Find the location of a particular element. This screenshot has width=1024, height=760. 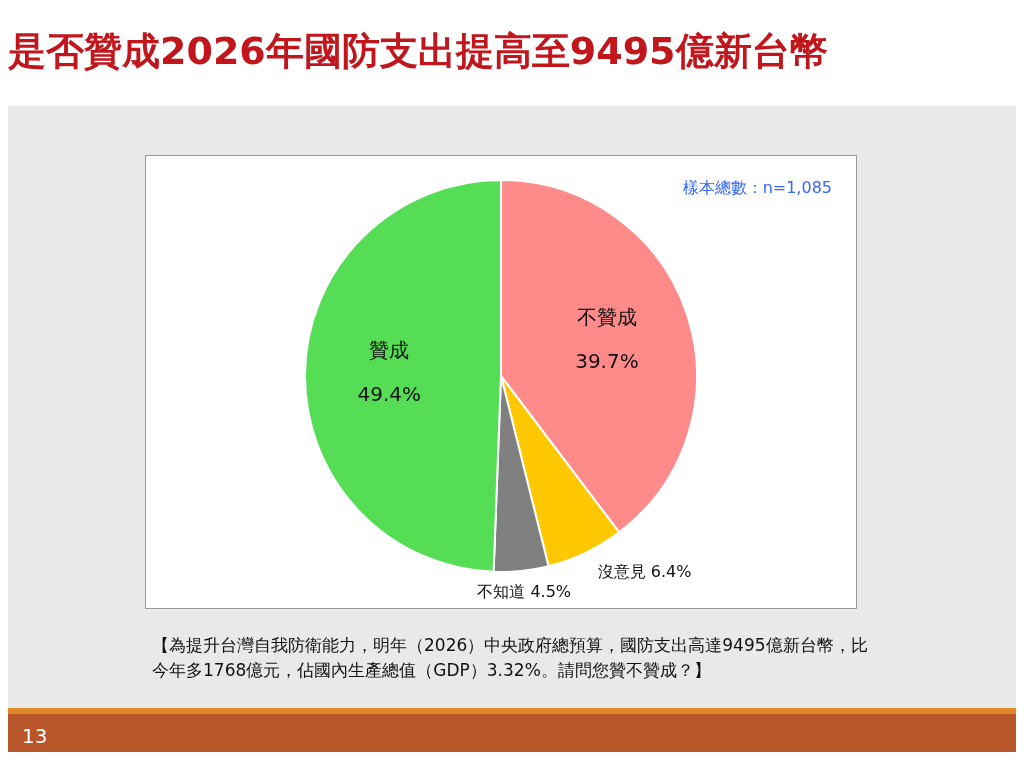

text: 13 is located at coordinates (35, 736).